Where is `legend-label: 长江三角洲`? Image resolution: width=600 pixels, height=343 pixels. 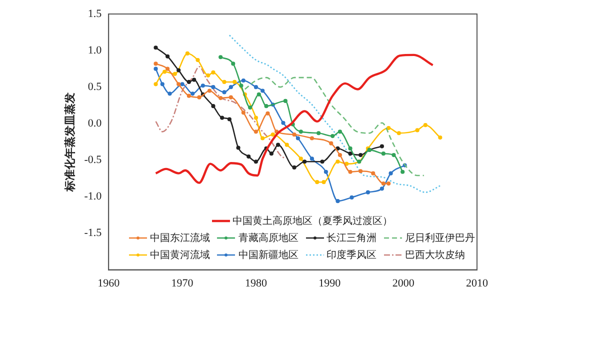
legend-label: 长江三角洲 is located at coordinates (351, 238).